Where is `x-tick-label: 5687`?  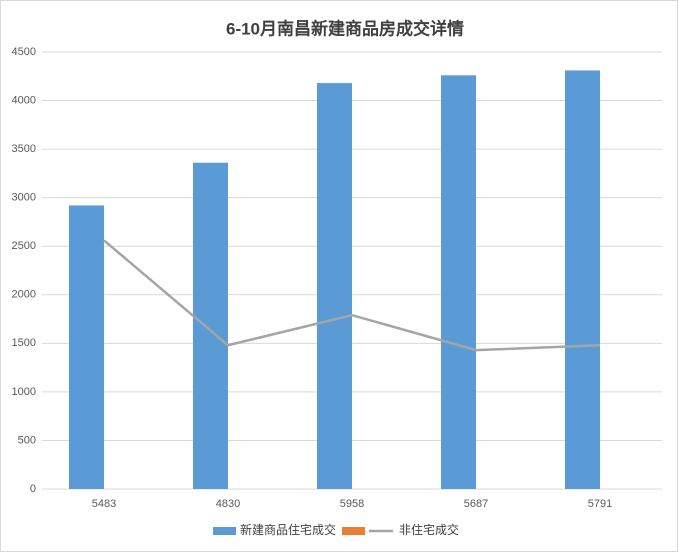
x-tick-label: 5687 is located at coordinates (476, 504).